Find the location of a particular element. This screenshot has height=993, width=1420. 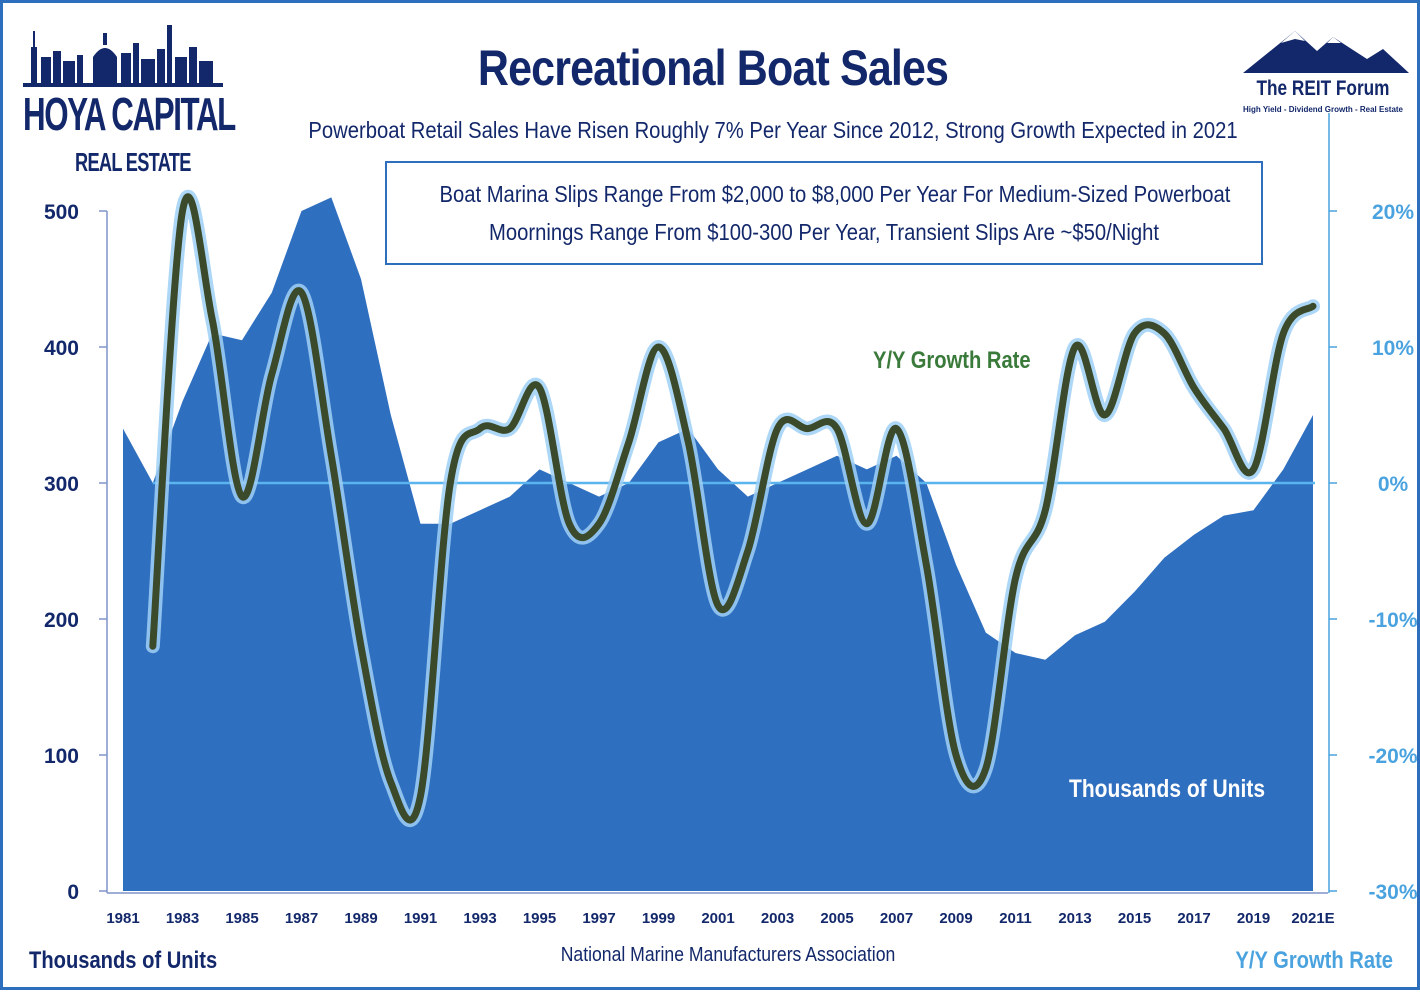

left-tick-label: 500 is located at coordinates (61, 212).